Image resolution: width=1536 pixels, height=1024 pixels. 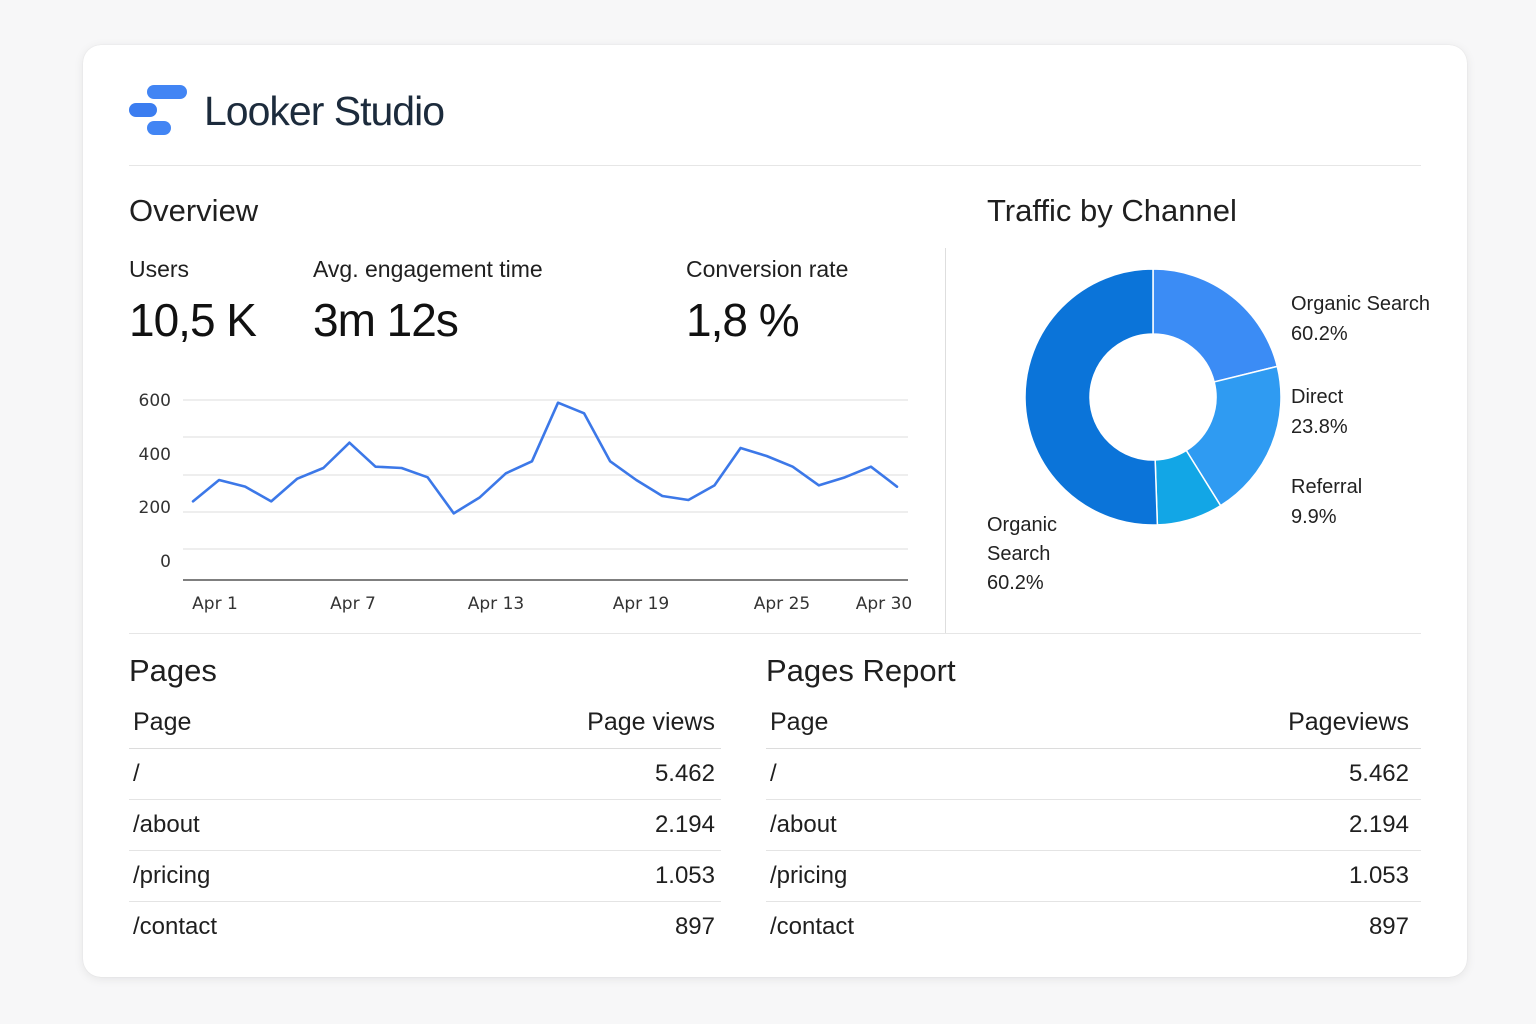 I want to click on x-tick-label: Apr 1, so click(x=215, y=604).